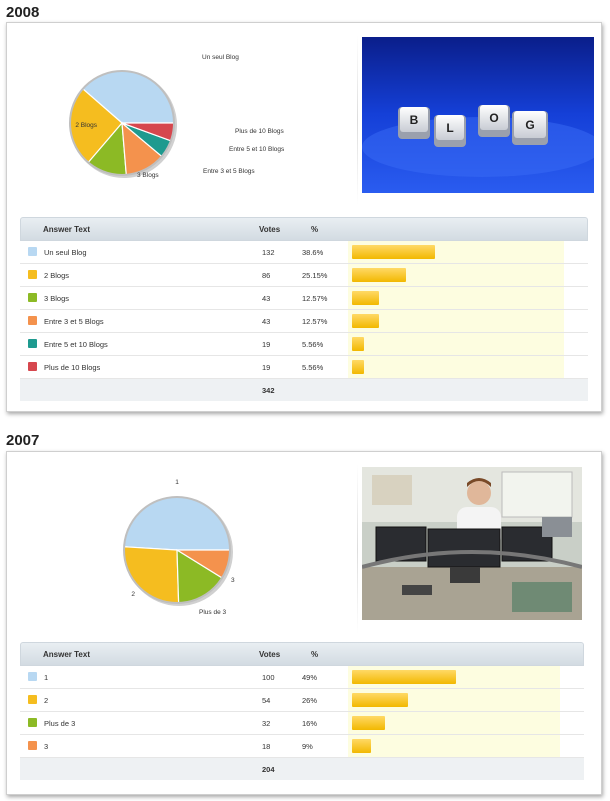 The width and height of the screenshot is (610, 801). Describe the element at coordinates (220, 57) in the screenshot. I see `pie-label: Un seul Blog` at that location.